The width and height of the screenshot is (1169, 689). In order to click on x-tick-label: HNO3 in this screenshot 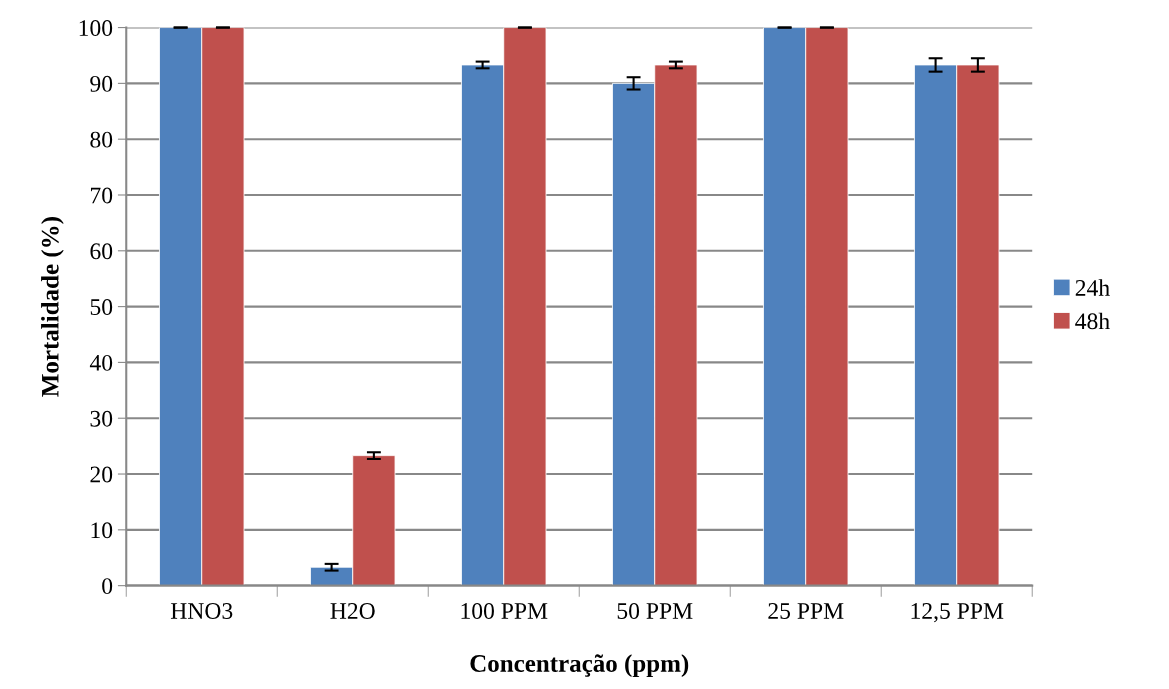, I will do `click(201, 611)`.